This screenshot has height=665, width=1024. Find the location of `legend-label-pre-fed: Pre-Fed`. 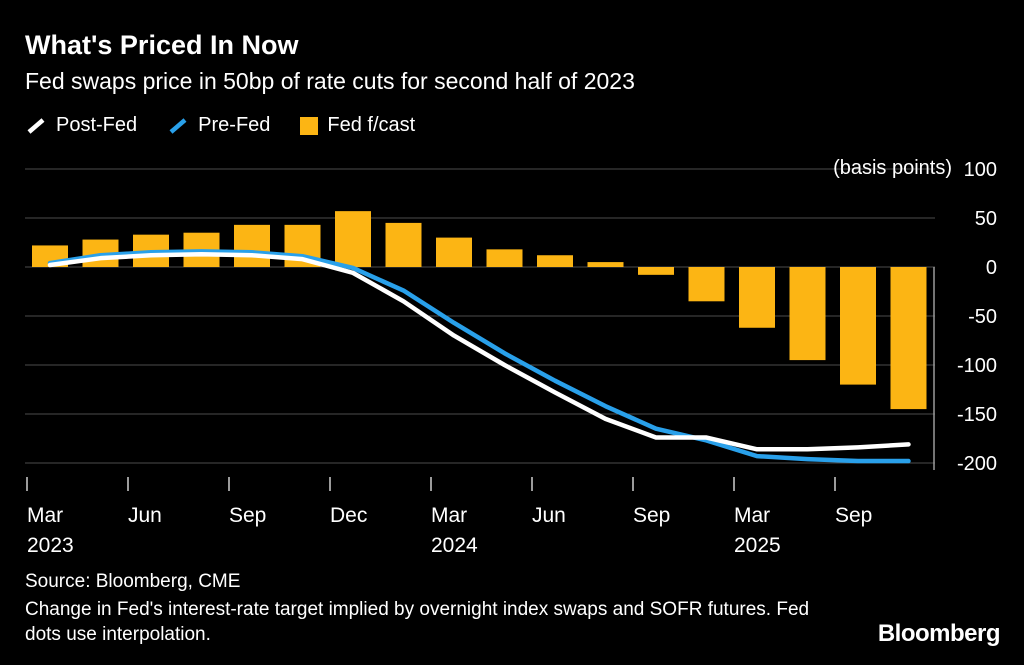

legend-label-pre-fed: Pre-Fed is located at coordinates (234, 125).